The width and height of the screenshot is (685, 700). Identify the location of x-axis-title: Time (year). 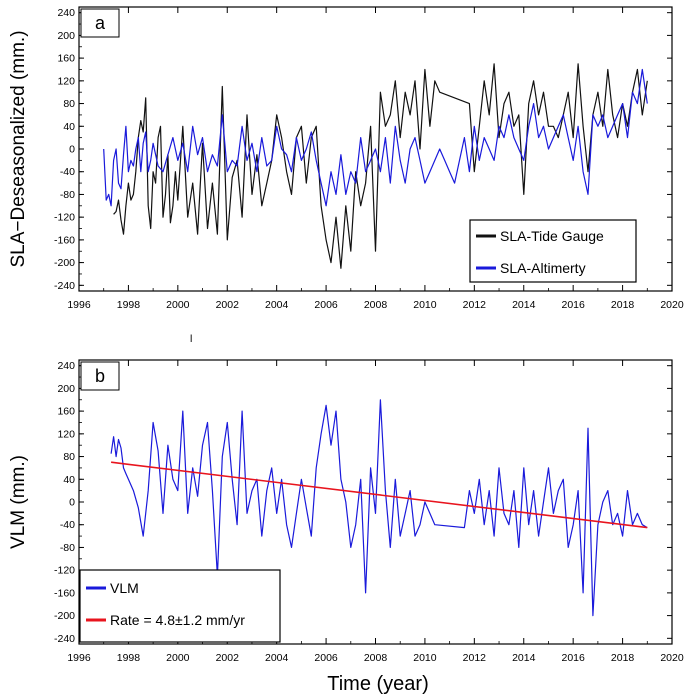
(377, 684).